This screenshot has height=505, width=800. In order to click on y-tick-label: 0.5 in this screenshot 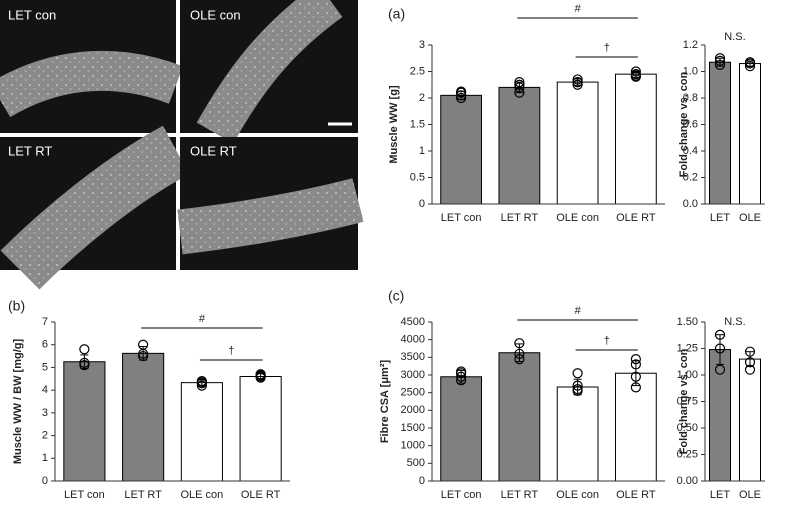, I will do `click(417, 177)`.